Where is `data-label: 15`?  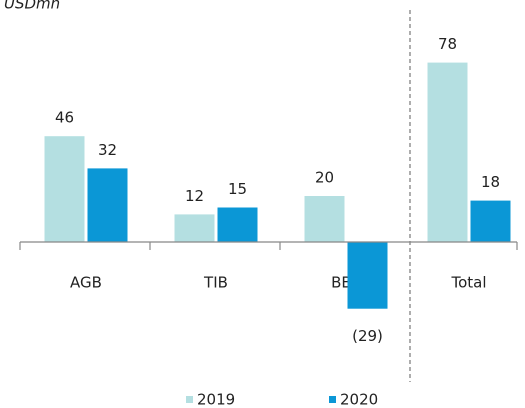 data-label: 15 is located at coordinates (237, 189).